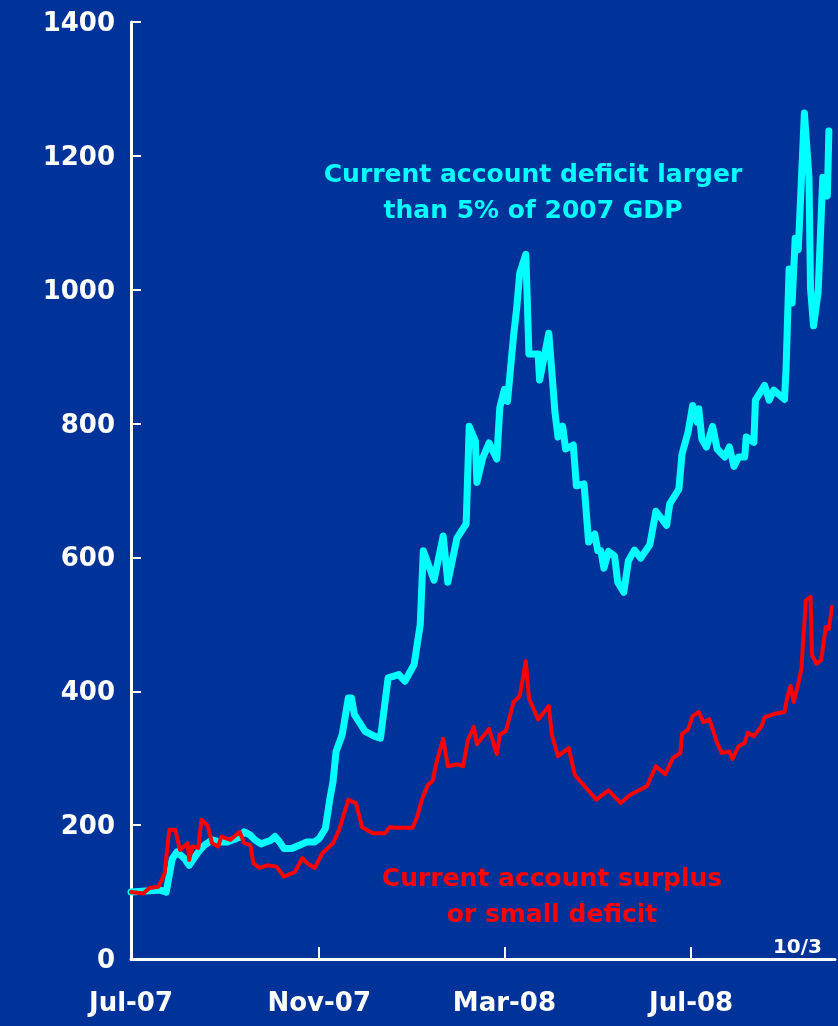 The width and height of the screenshot is (838, 1026). What do you see at coordinates (78, 289) in the screenshot?
I see `y-tick-label: 1000` at bounding box center [78, 289].